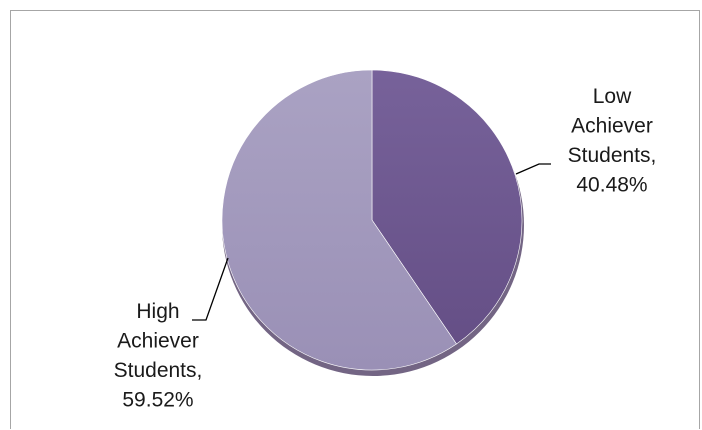 The width and height of the screenshot is (702, 430). I want to click on data-label-high-achiever-students: High Achiever Students, 59.52%, so click(158, 356).